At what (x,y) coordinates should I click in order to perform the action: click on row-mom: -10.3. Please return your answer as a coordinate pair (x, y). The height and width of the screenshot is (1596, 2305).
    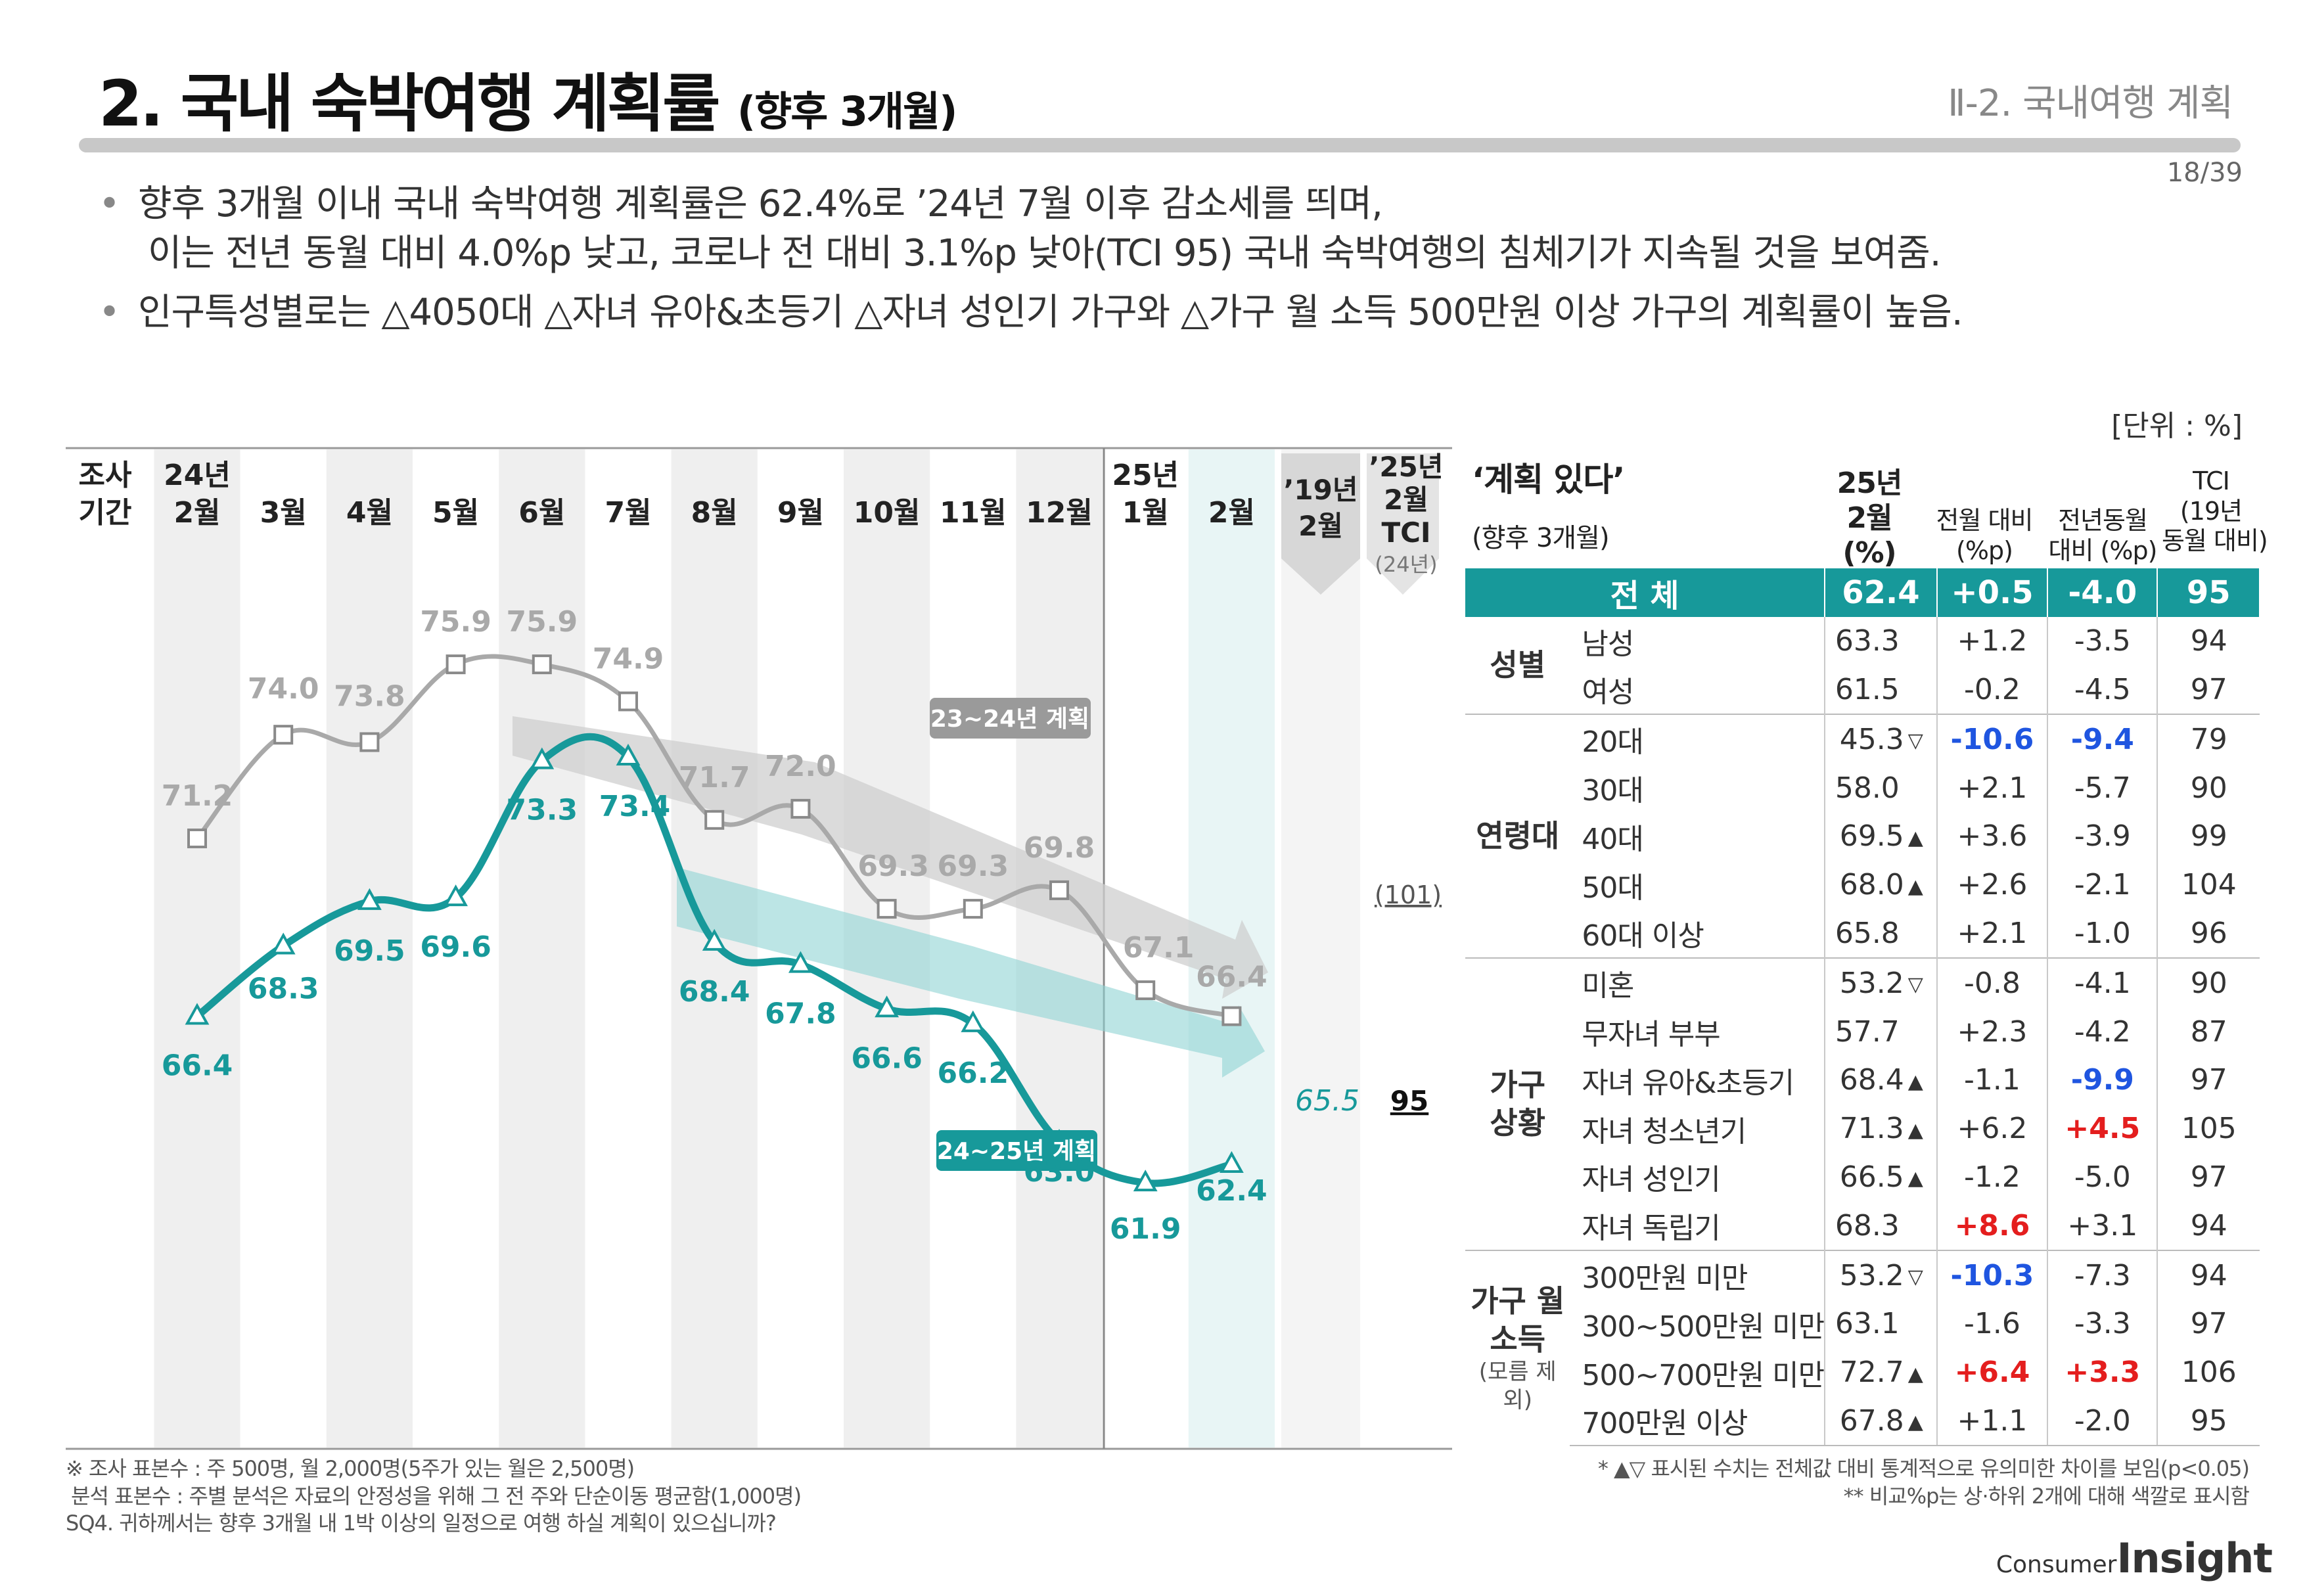
    Looking at the image, I should click on (1992, 1275).